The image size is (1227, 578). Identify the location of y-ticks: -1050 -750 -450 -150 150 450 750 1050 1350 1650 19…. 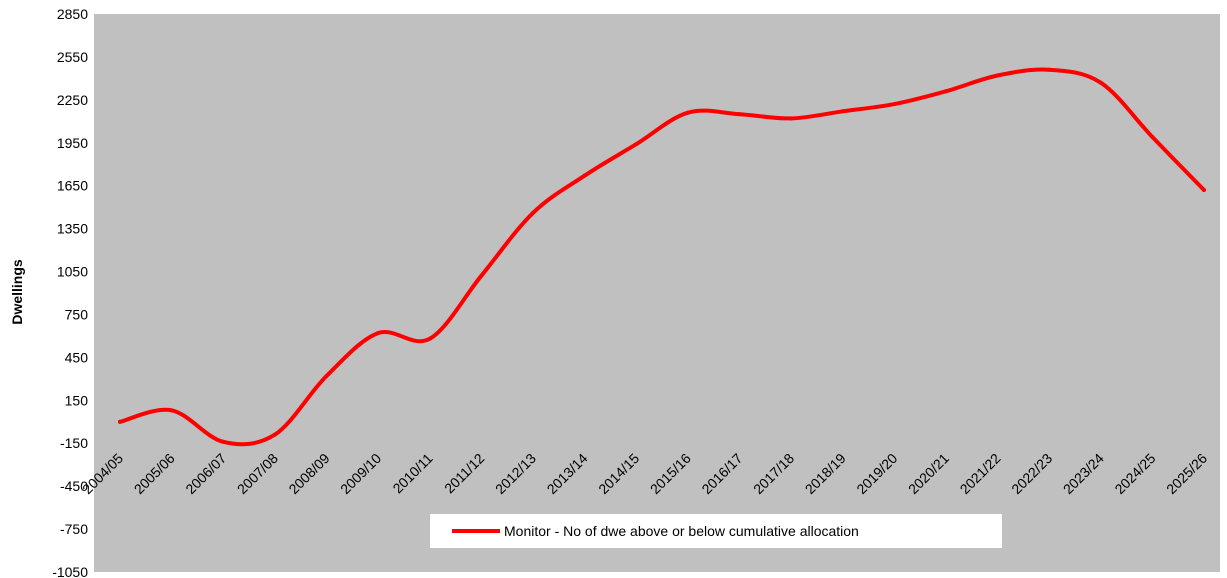
(70, 292).